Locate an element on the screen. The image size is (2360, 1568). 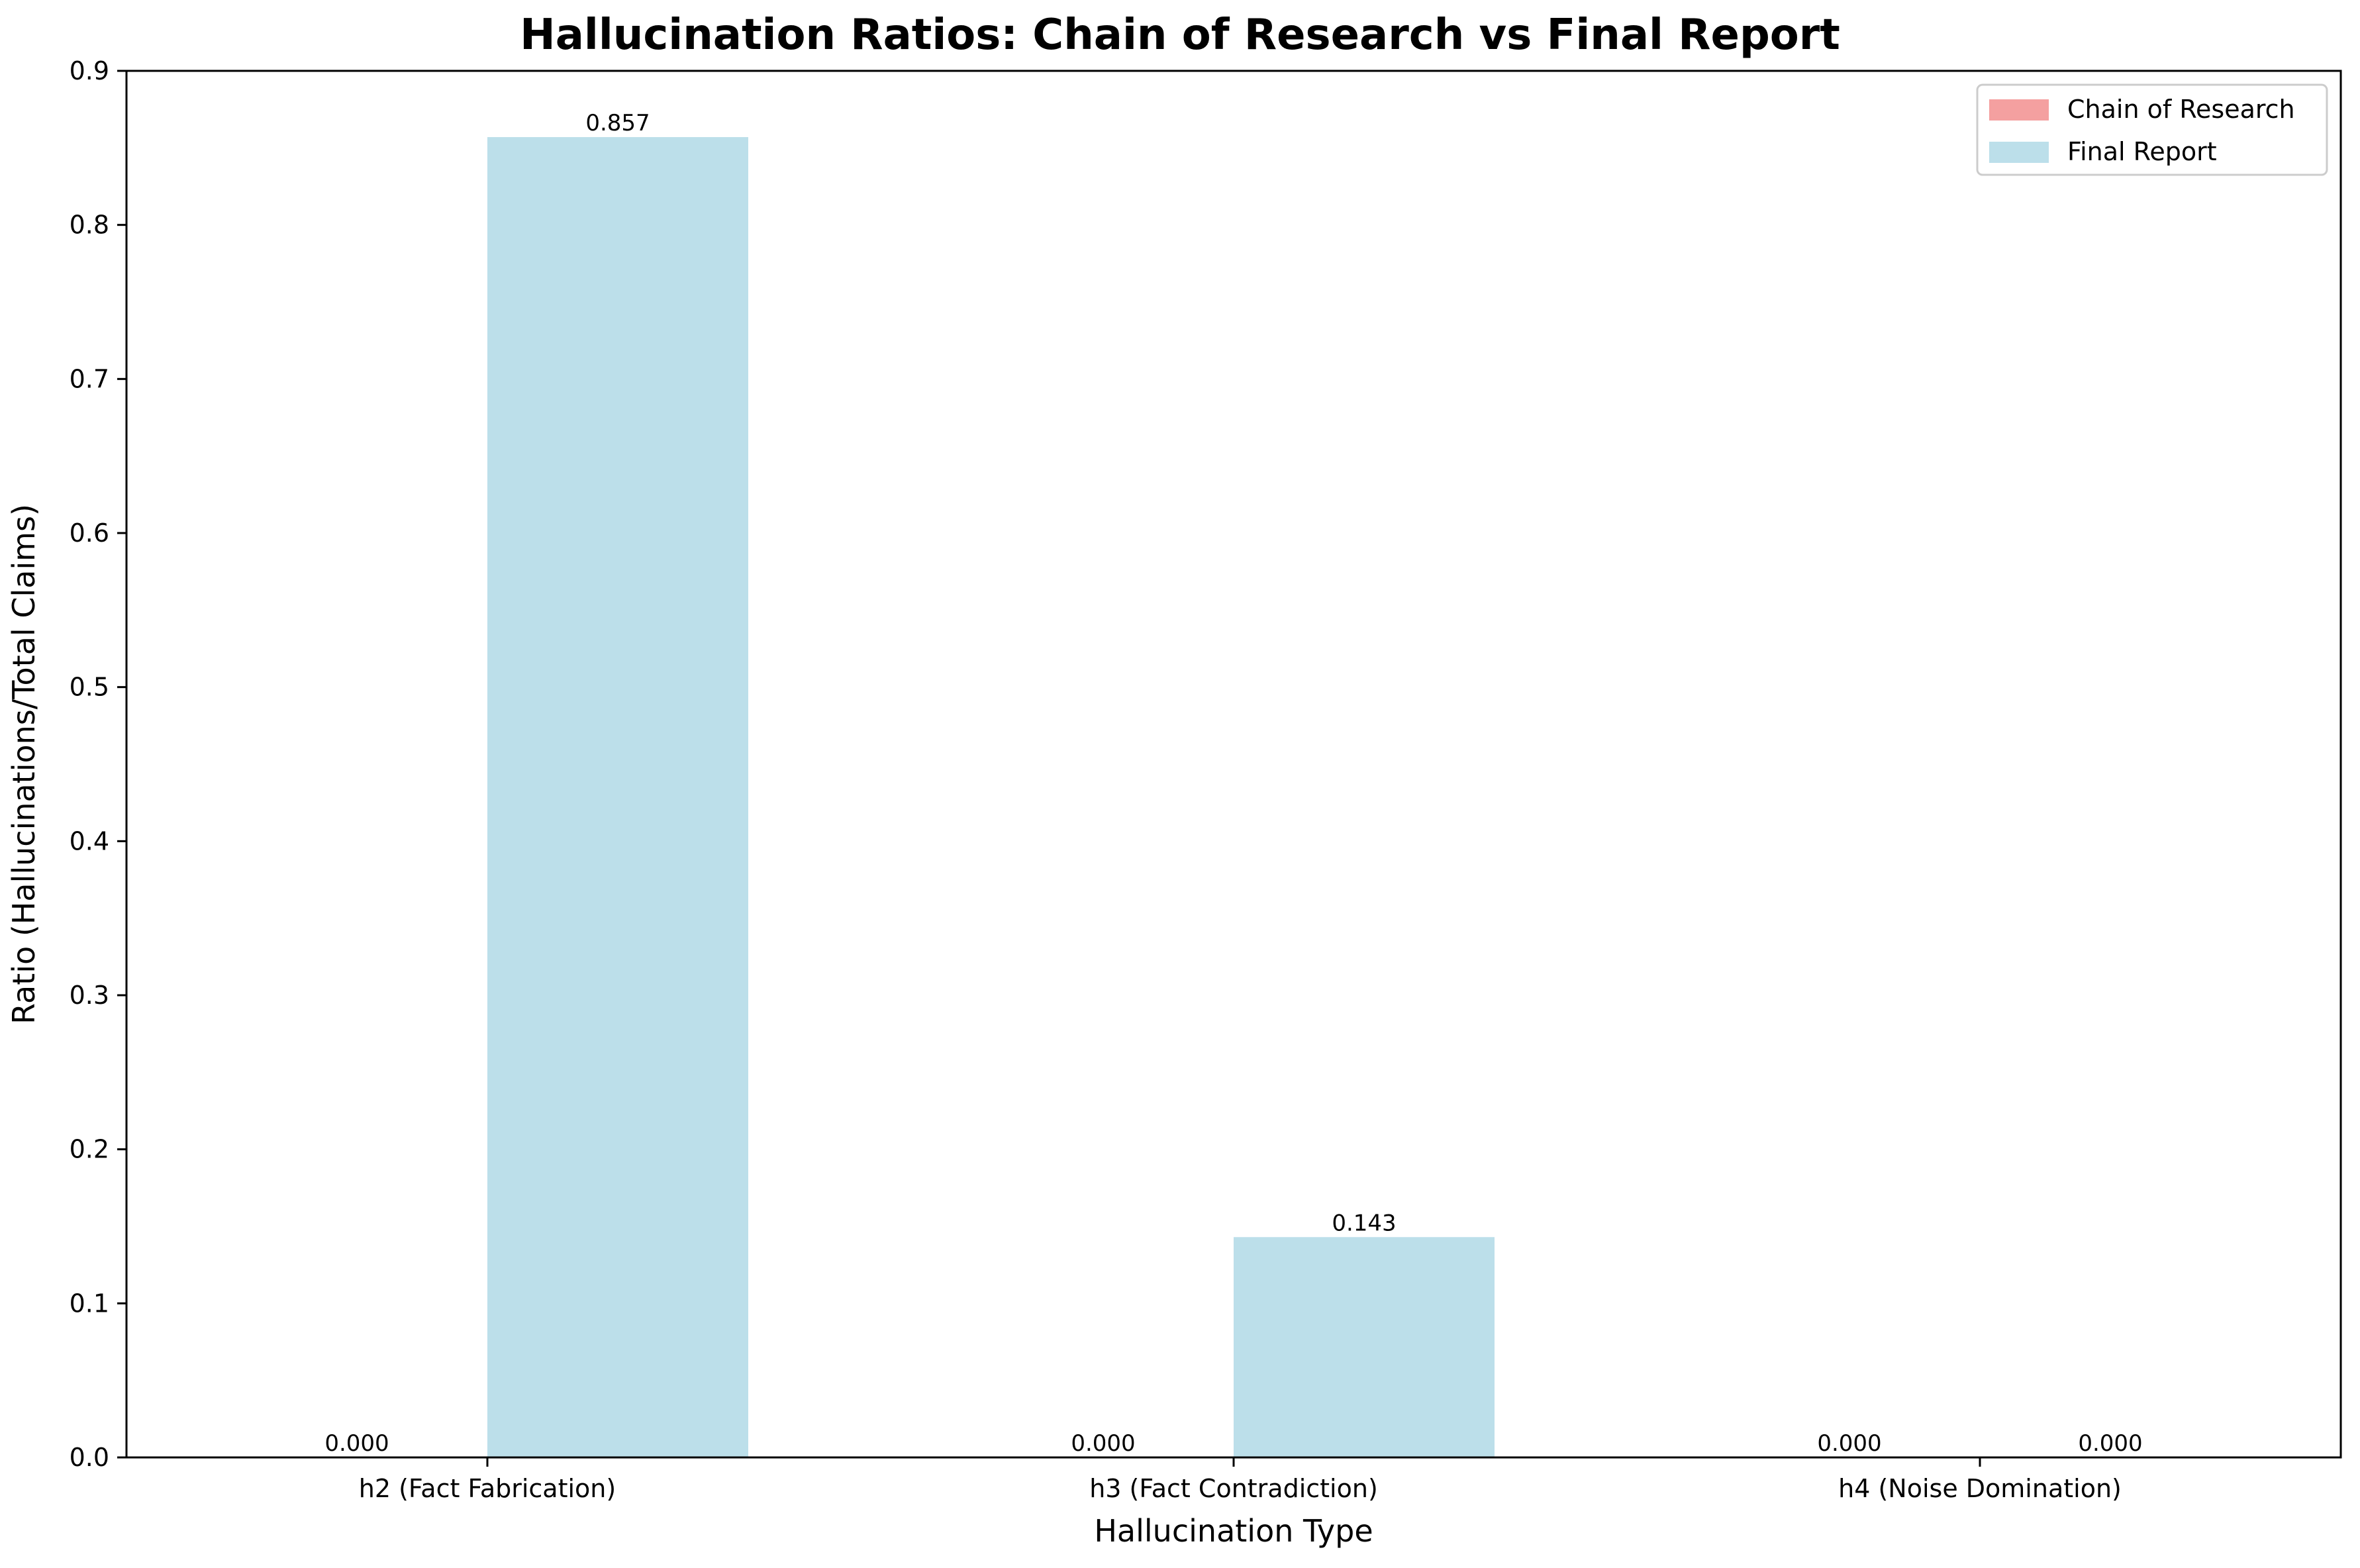
y-tick-label: 0.6 is located at coordinates (89, 533).